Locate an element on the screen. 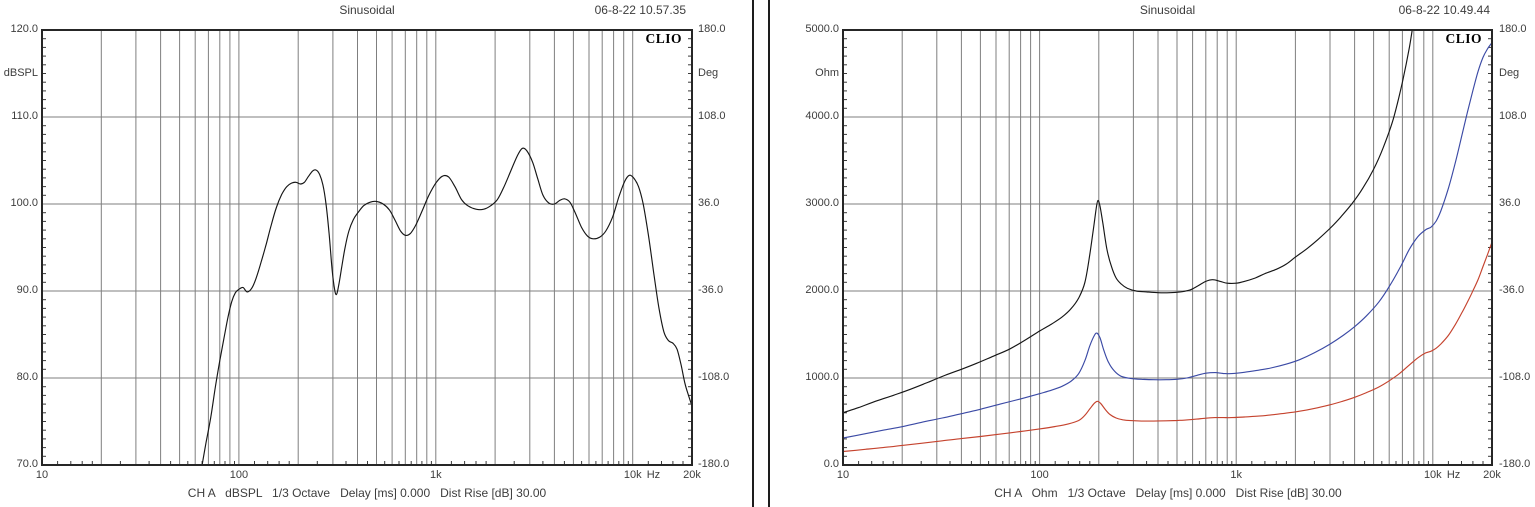 The height and width of the screenshot is (507, 1535). y-tick-label: 70.0 is located at coordinates (27, 464).